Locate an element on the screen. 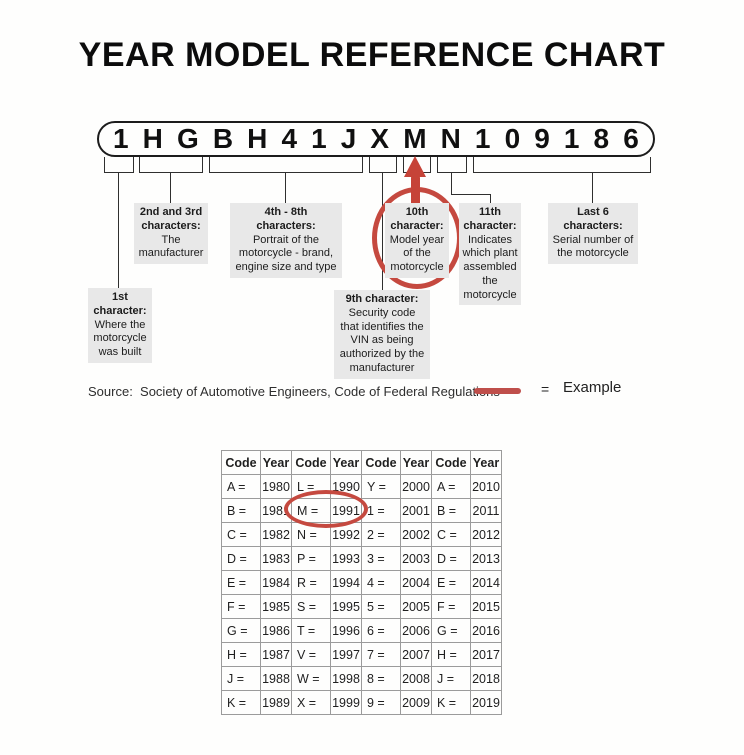 The image size is (744, 755). vin-character: B is located at coordinates (223, 138).